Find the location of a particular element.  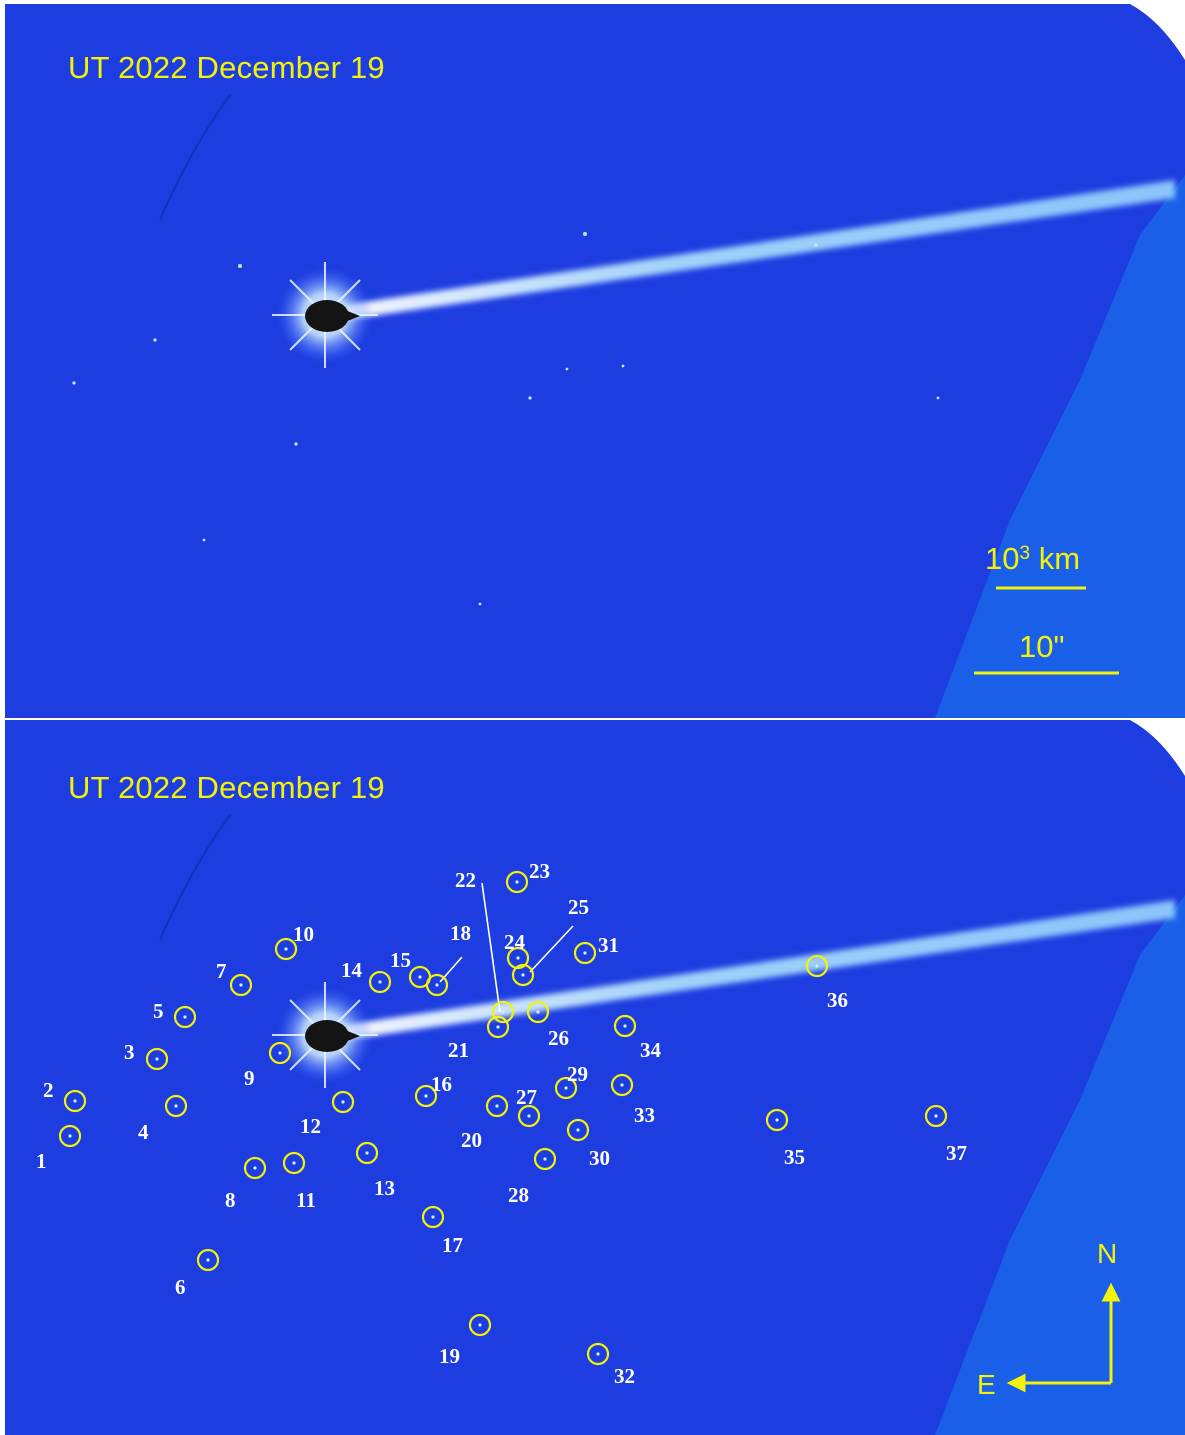

marker-label-29: 29 is located at coordinates (577, 1074).